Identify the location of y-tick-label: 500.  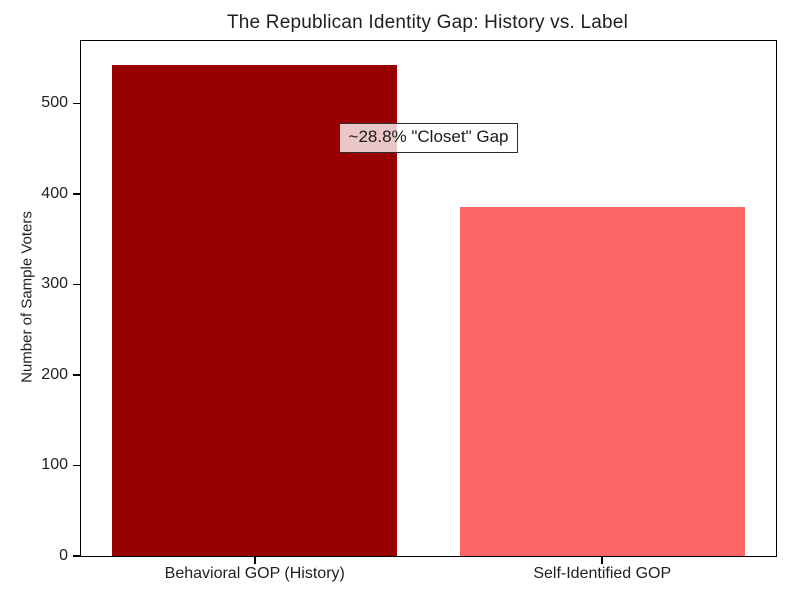
(54, 103).